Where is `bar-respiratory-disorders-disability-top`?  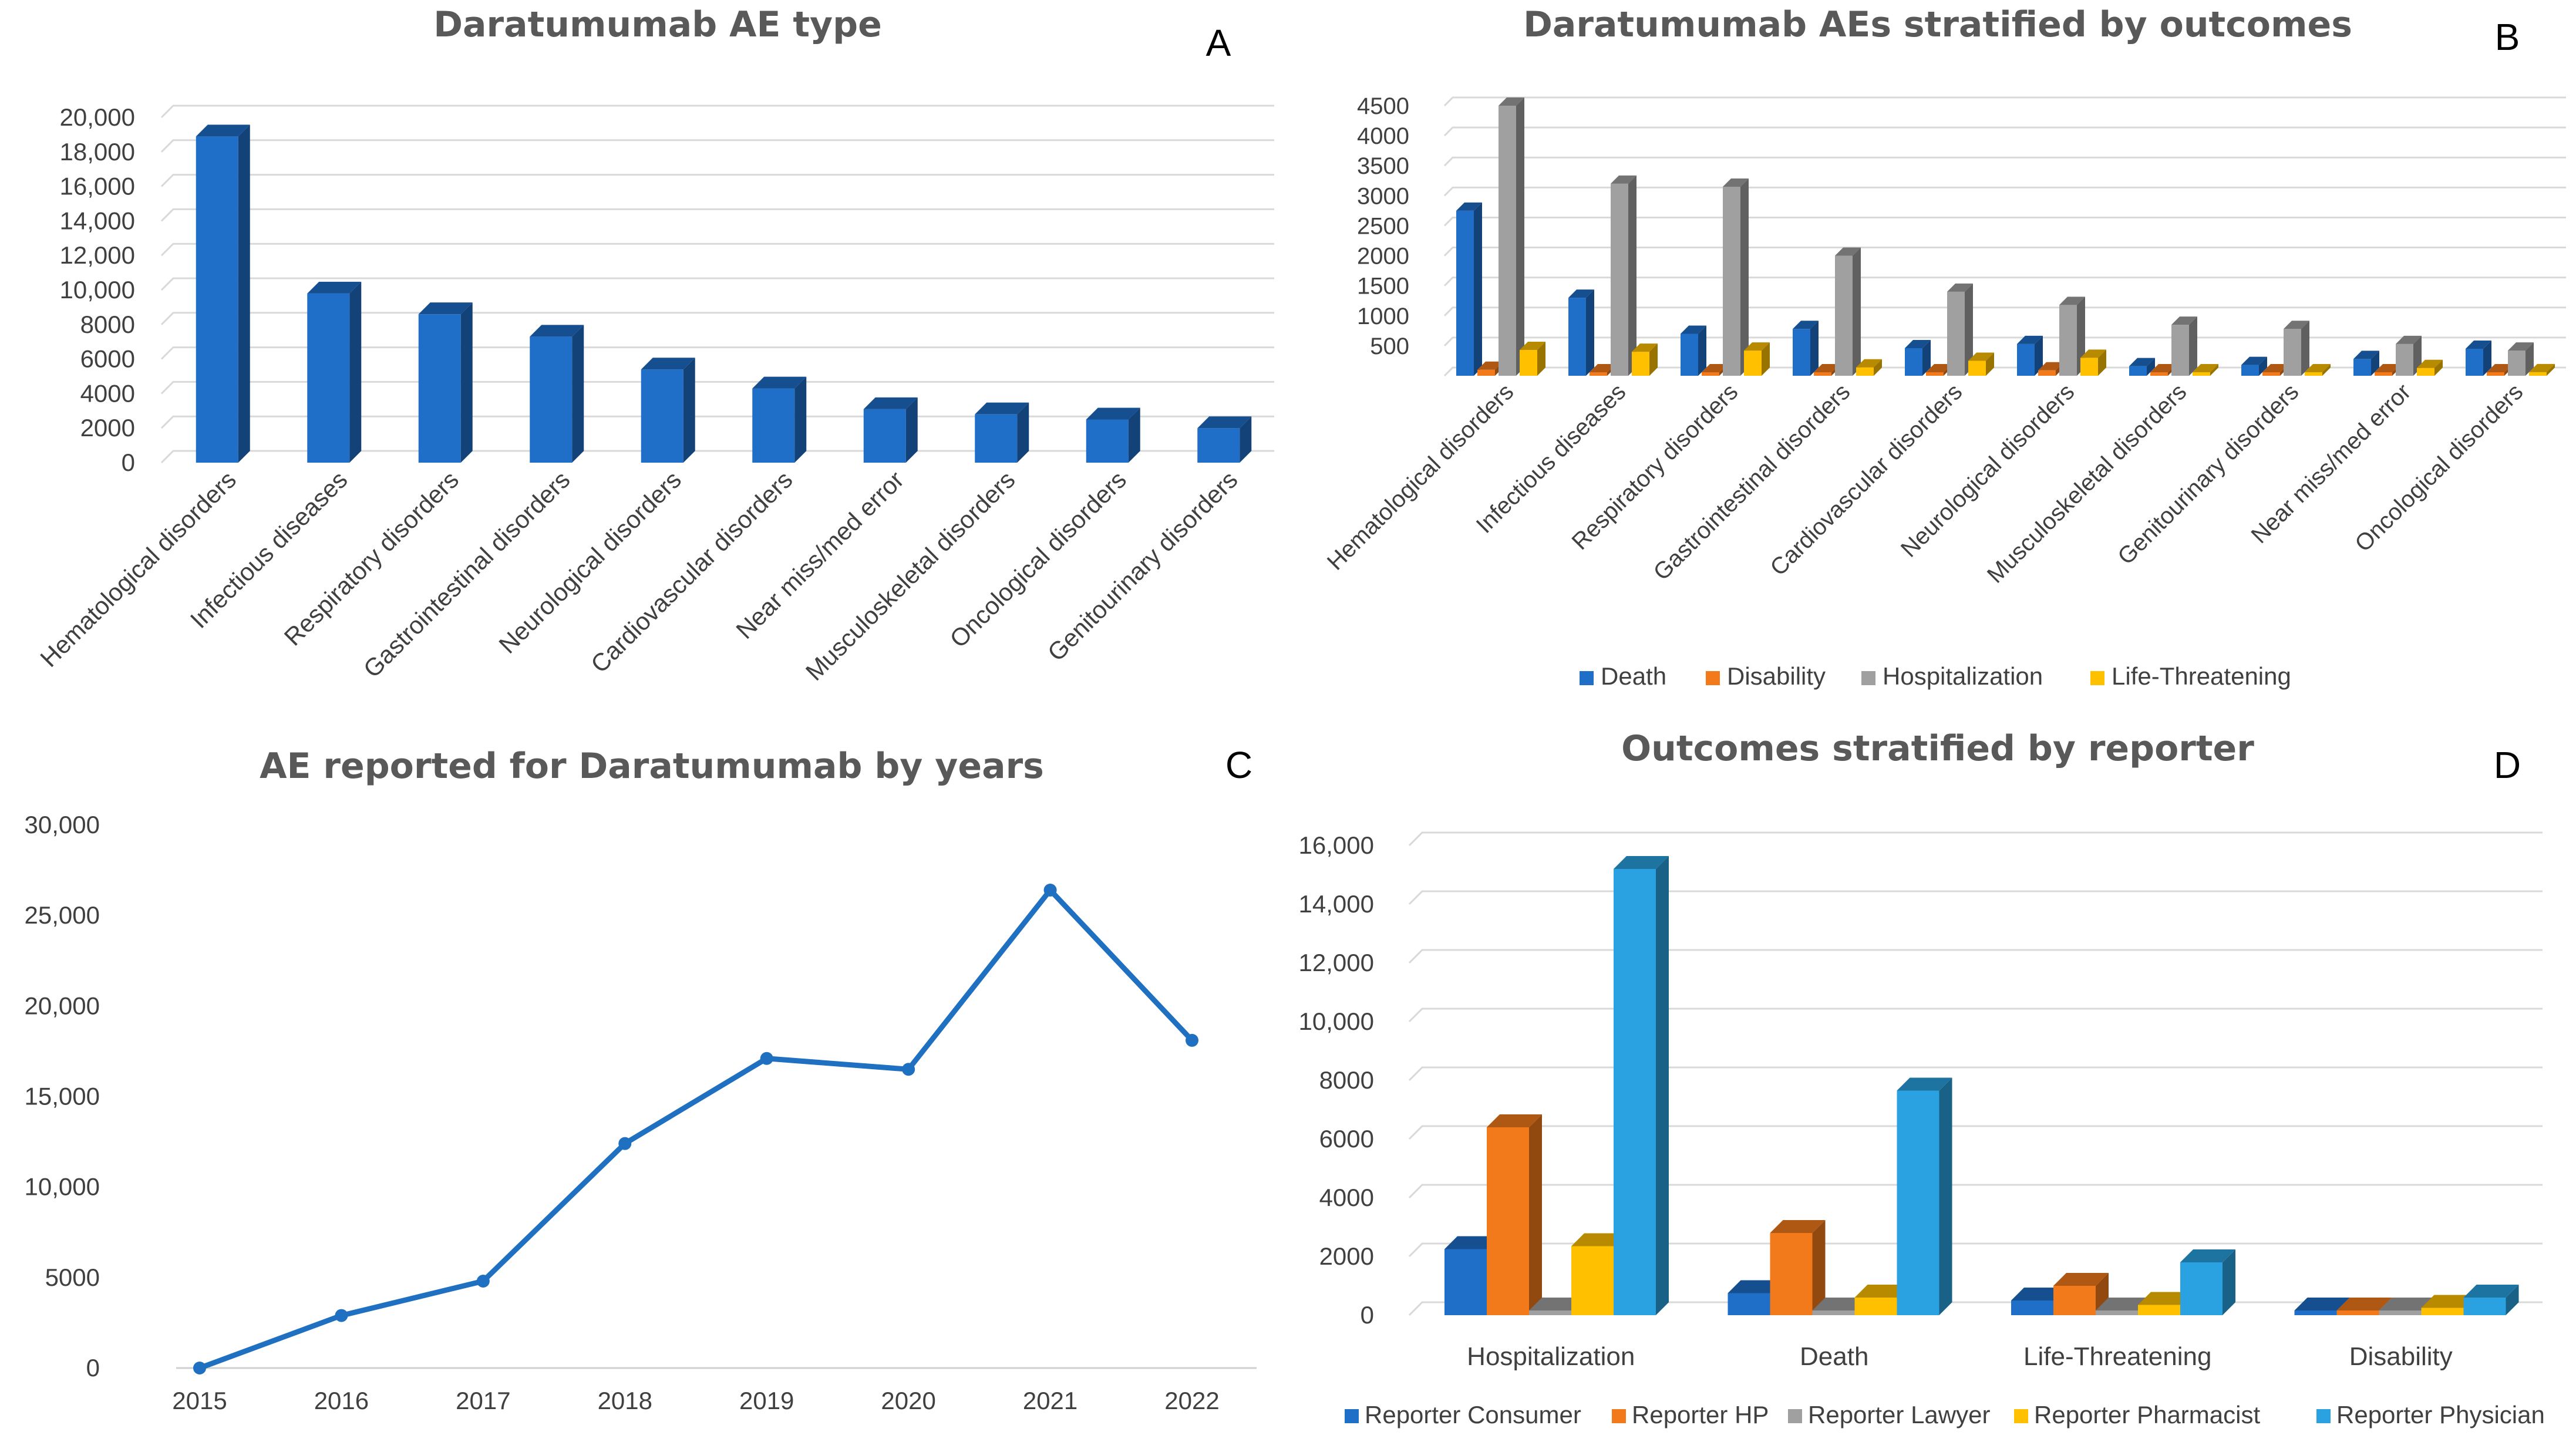 bar-respiratory-disorders-disability-top is located at coordinates (1715, 368).